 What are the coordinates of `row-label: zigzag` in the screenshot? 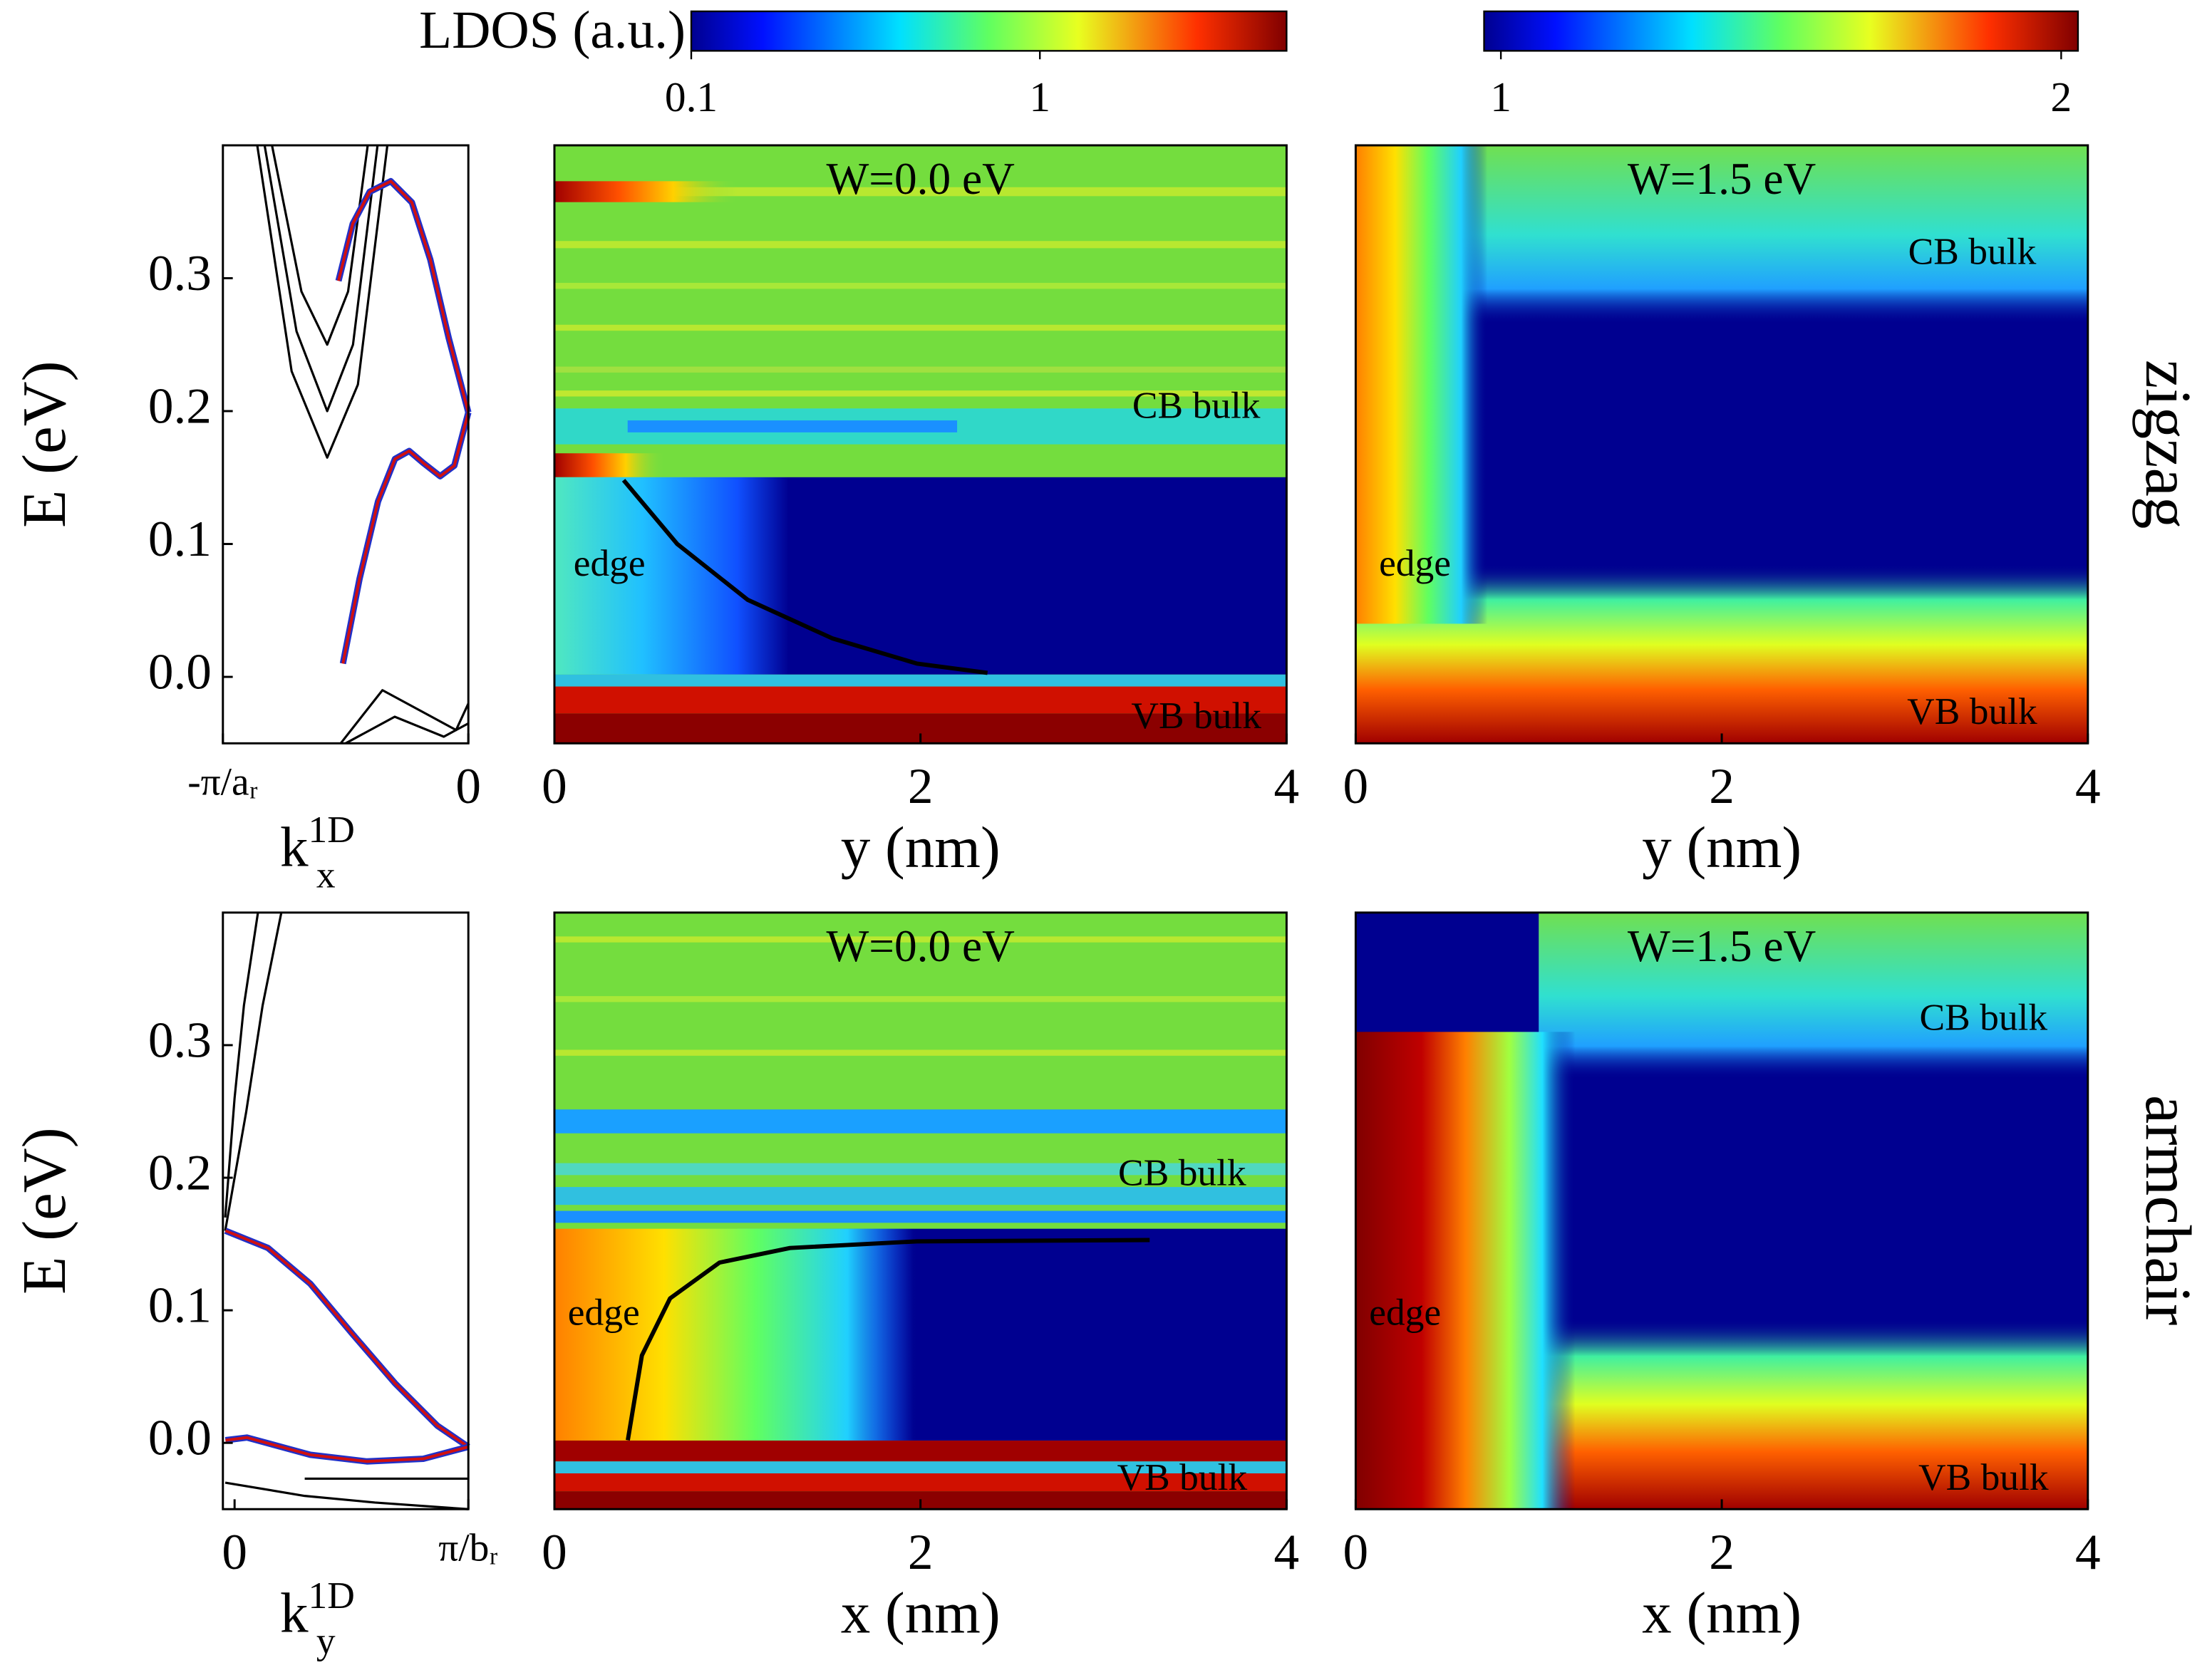 It's located at (2168, 444).